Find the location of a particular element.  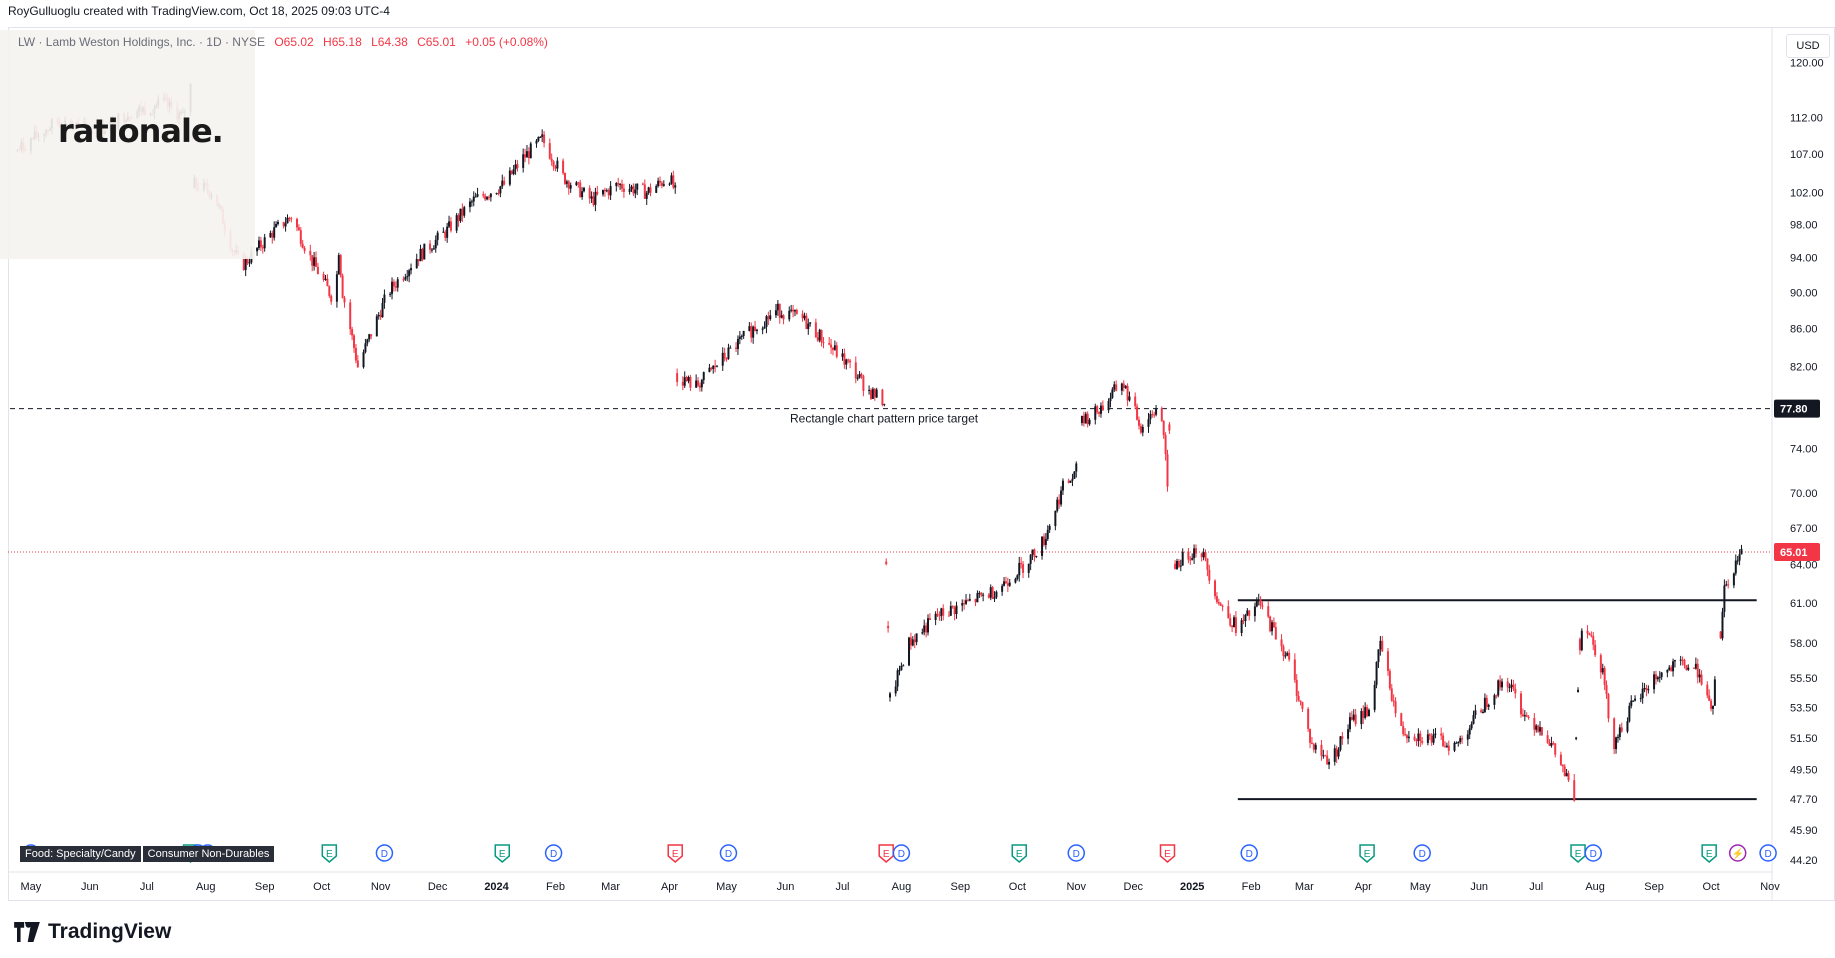

x-tick-label: Jul is located at coordinates (147, 887).